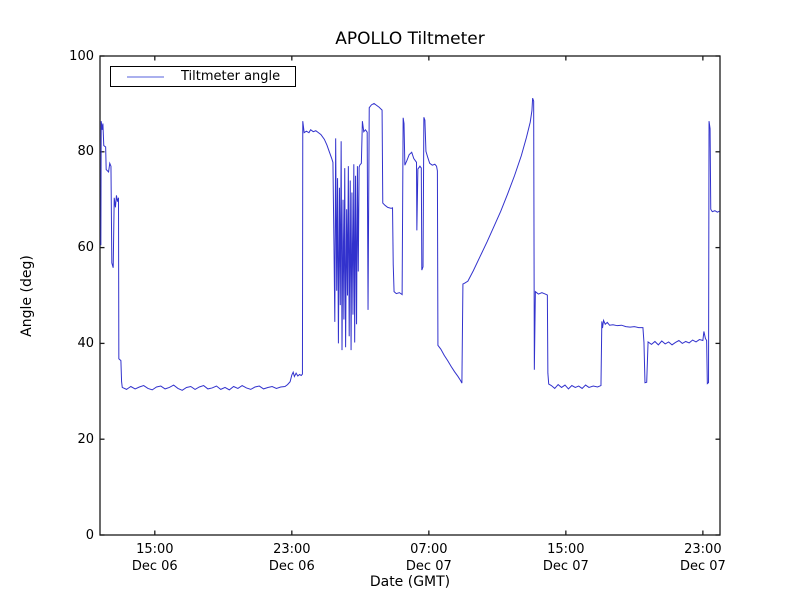 This screenshot has height=600, width=800. I want to click on x-axis-label: Date (GMT), so click(410, 582).